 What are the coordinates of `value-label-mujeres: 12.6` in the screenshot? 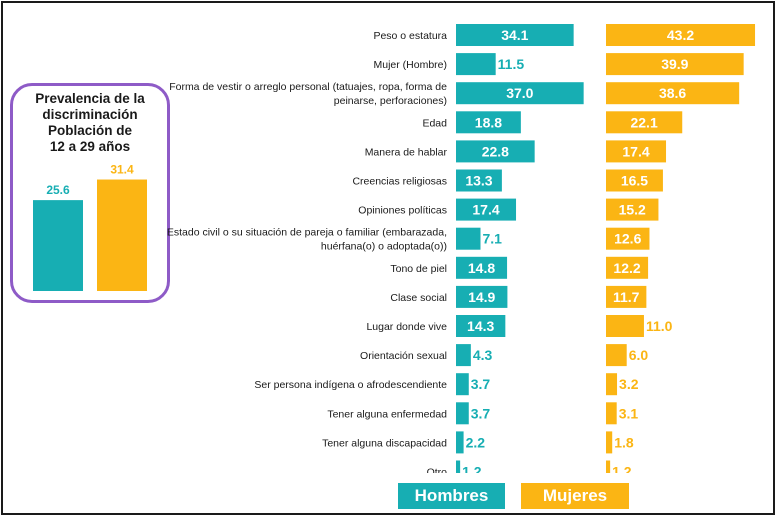 It's located at (627, 239).